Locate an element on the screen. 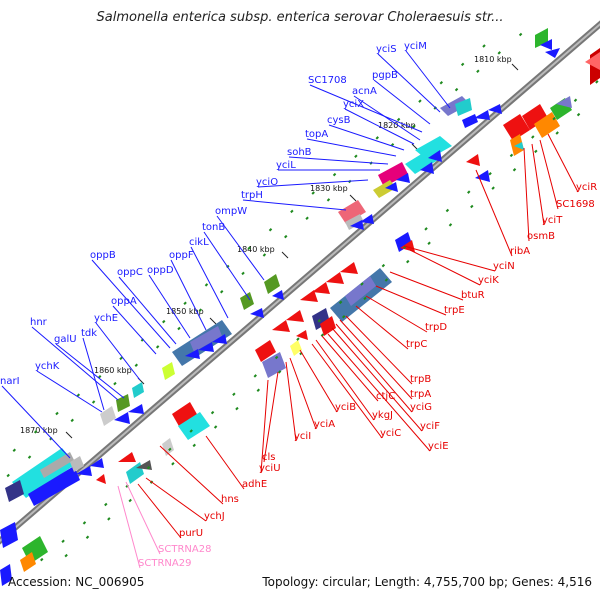  forward-gene-label: narI is located at coordinates (10, 381).